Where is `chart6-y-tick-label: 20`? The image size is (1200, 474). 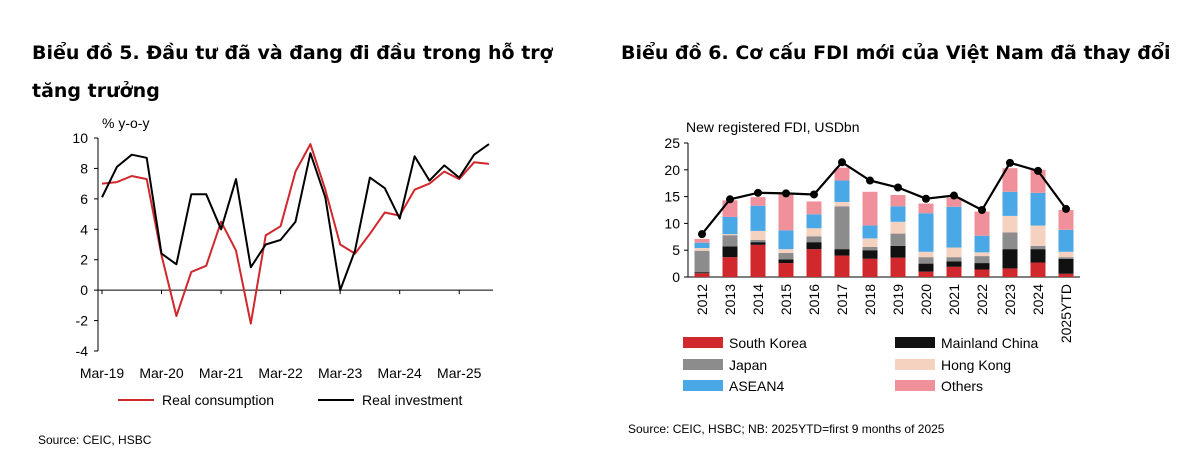
chart6-y-tick-label: 20 is located at coordinates (672, 170).